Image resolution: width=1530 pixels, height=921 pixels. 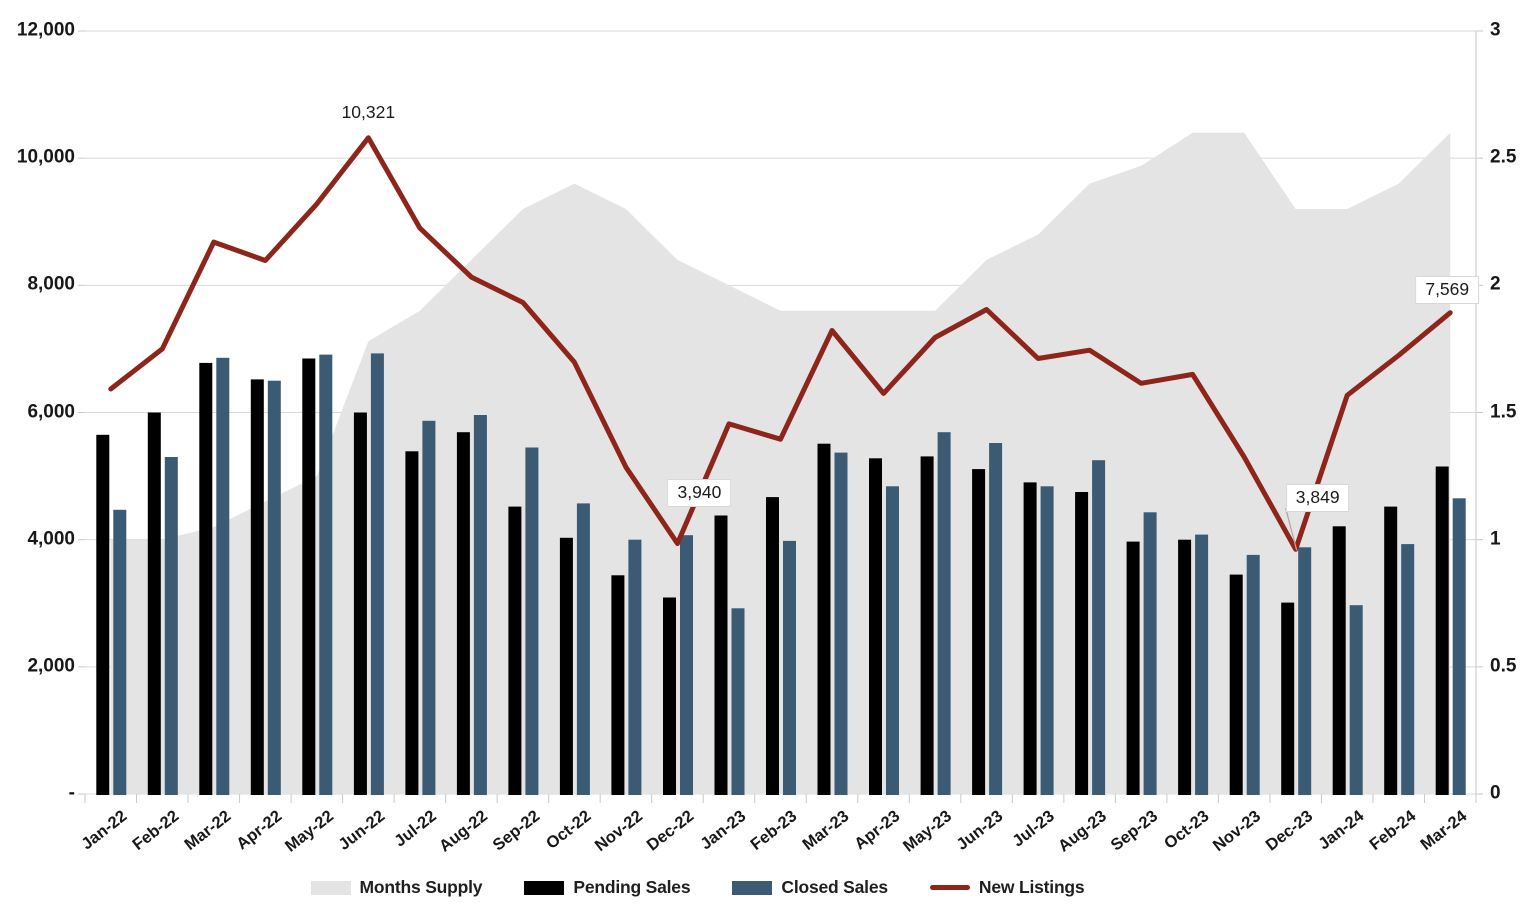 I want to click on annotation-leader, so click(x=1291, y=529).